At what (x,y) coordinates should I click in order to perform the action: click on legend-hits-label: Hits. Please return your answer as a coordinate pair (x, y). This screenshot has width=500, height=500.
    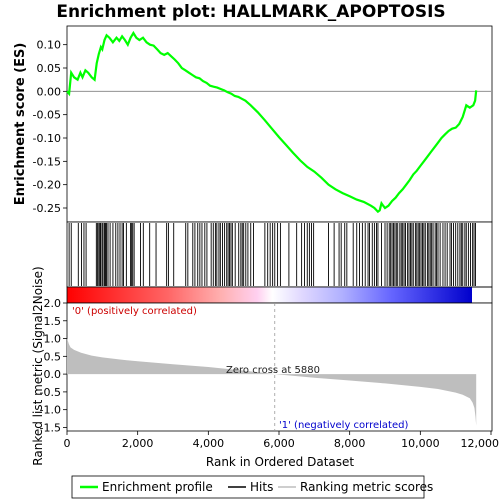
    Looking at the image, I should click on (261, 487).